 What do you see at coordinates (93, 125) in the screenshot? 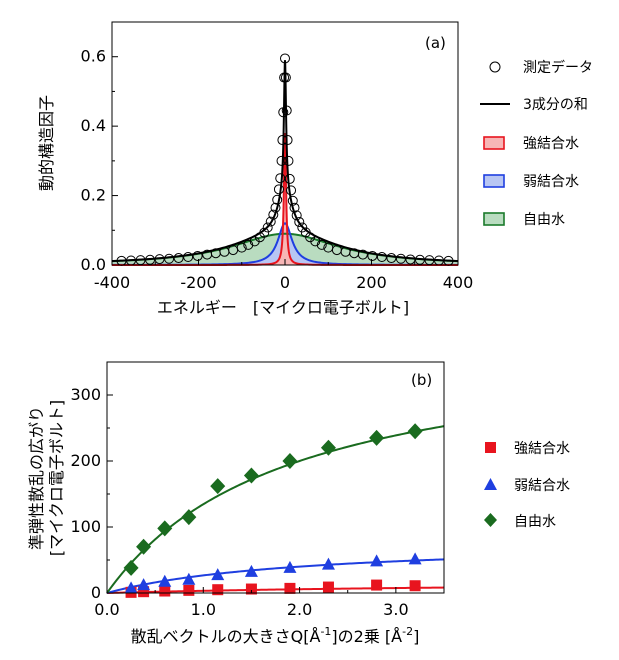
I see `panel-a-y-tick-label: 0.4` at bounding box center [93, 125].